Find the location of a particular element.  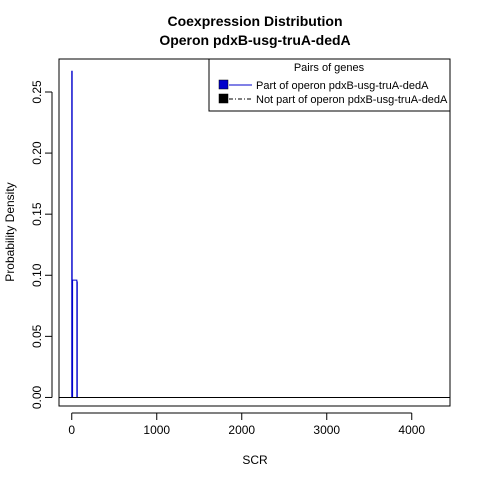

x-axis: 0 1000 2000 3000 4000 is located at coordinates (246, 424).